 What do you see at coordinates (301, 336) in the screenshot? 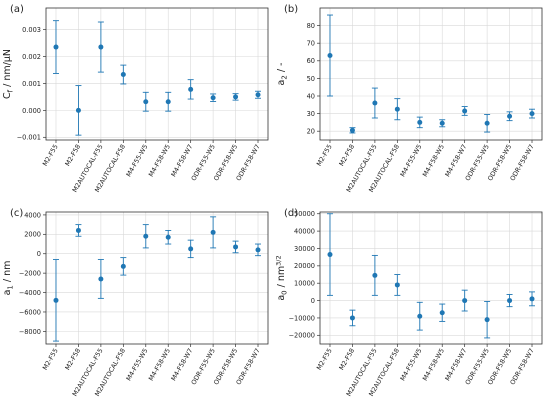
I see `y-tick-label: −20000` at bounding box center [301, 336].